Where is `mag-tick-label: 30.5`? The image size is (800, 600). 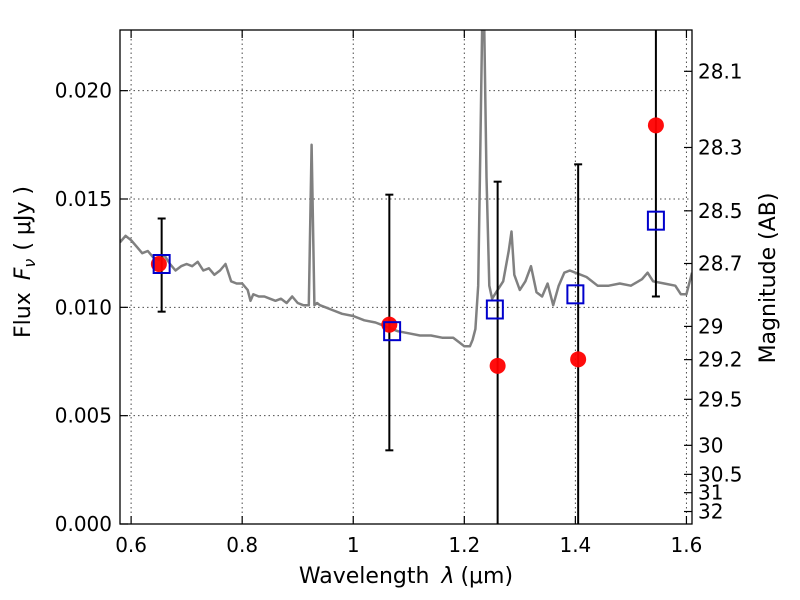
mag-tick-label: 30.5 is located at coordinates (720, 474).